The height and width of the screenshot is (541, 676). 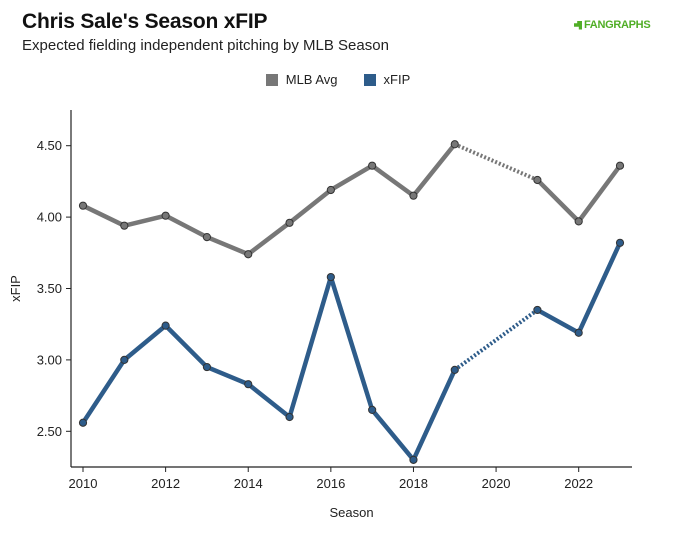 I want to click on x-tick-label: 2010, so click(x=83, y=483).